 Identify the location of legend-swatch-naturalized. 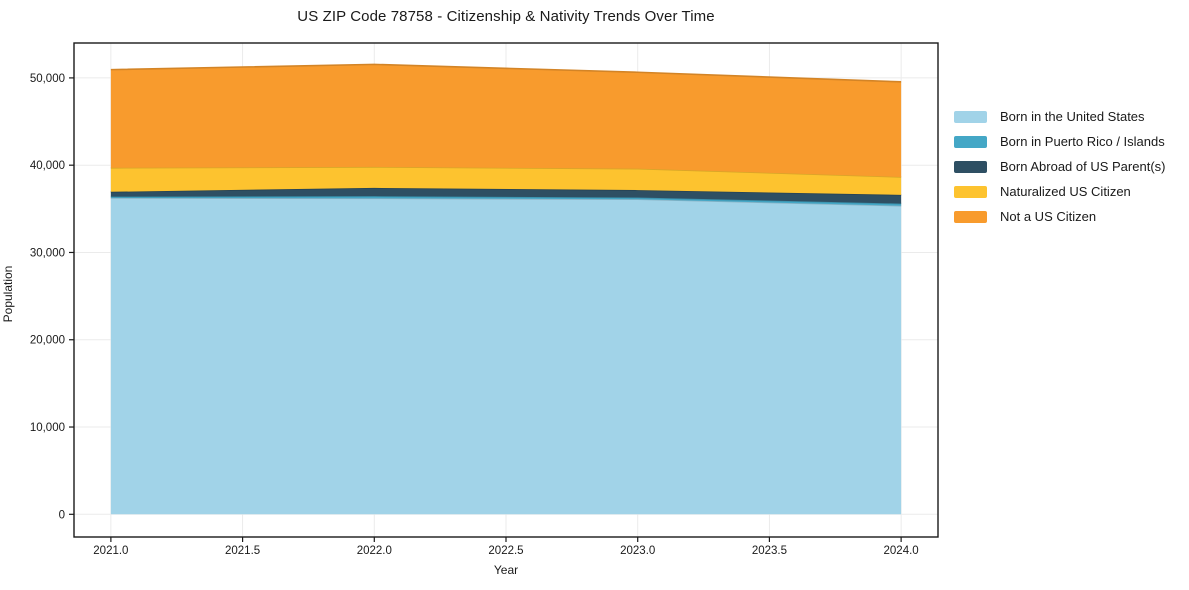
(970, 191).